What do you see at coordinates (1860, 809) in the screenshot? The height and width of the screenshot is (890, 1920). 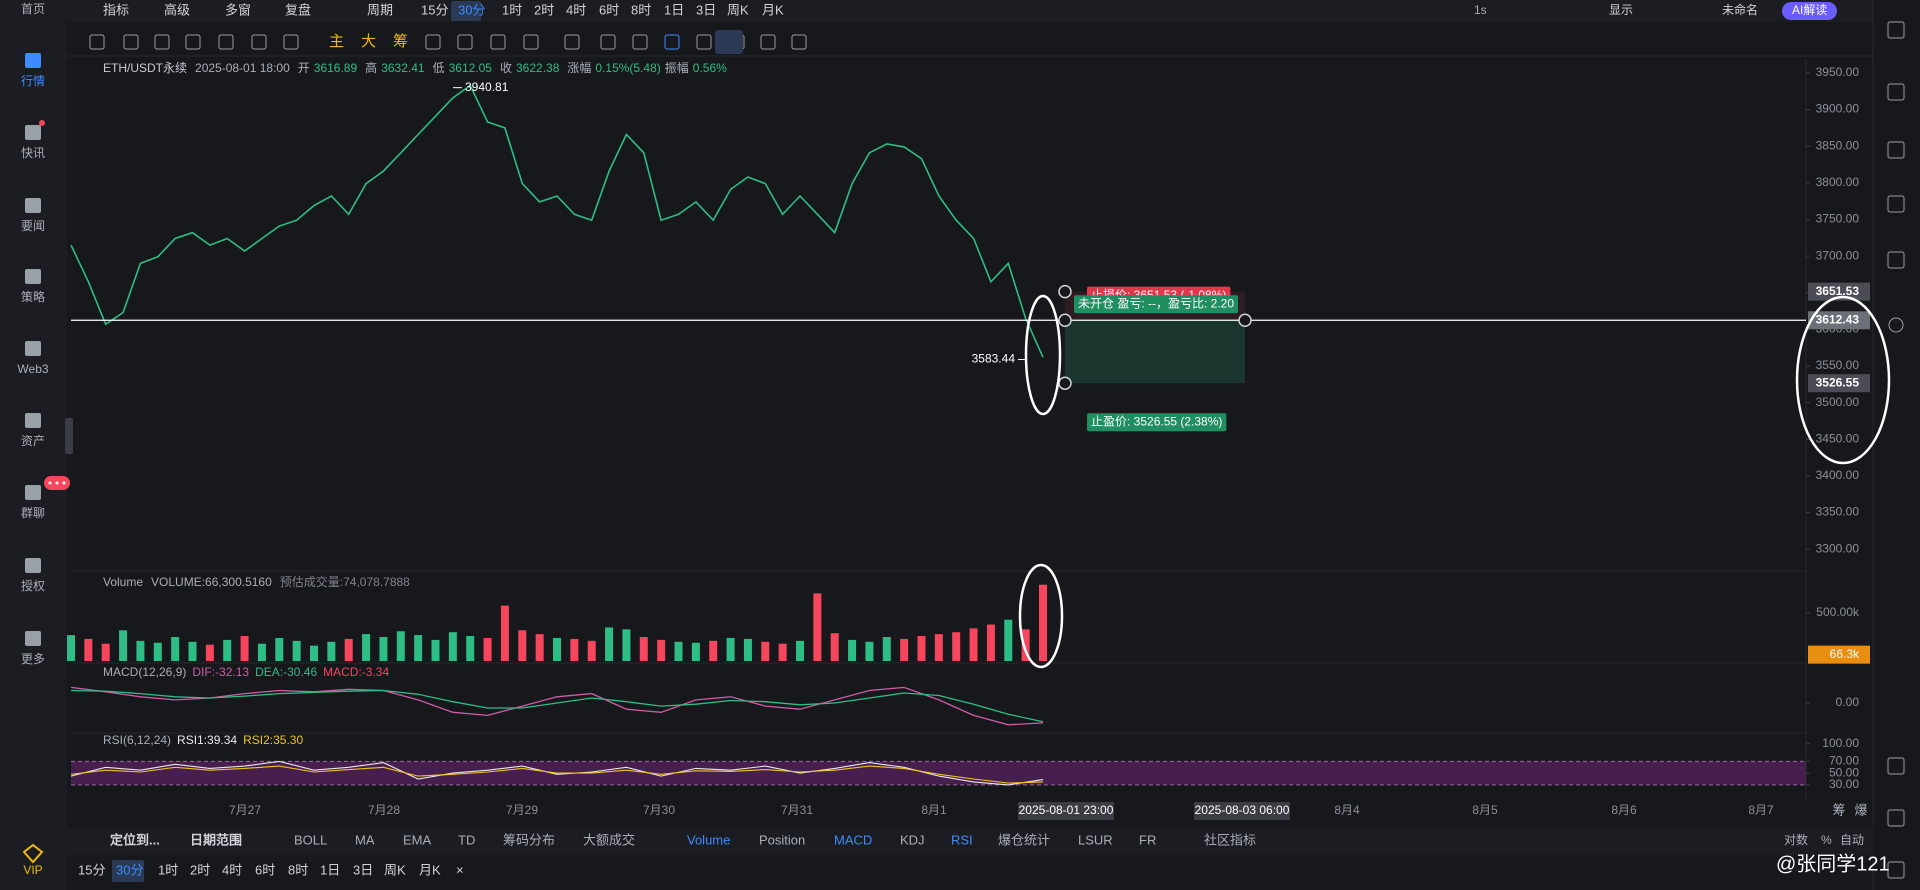 I see `axis-button: 爆` at bounding box center [1860, 809].